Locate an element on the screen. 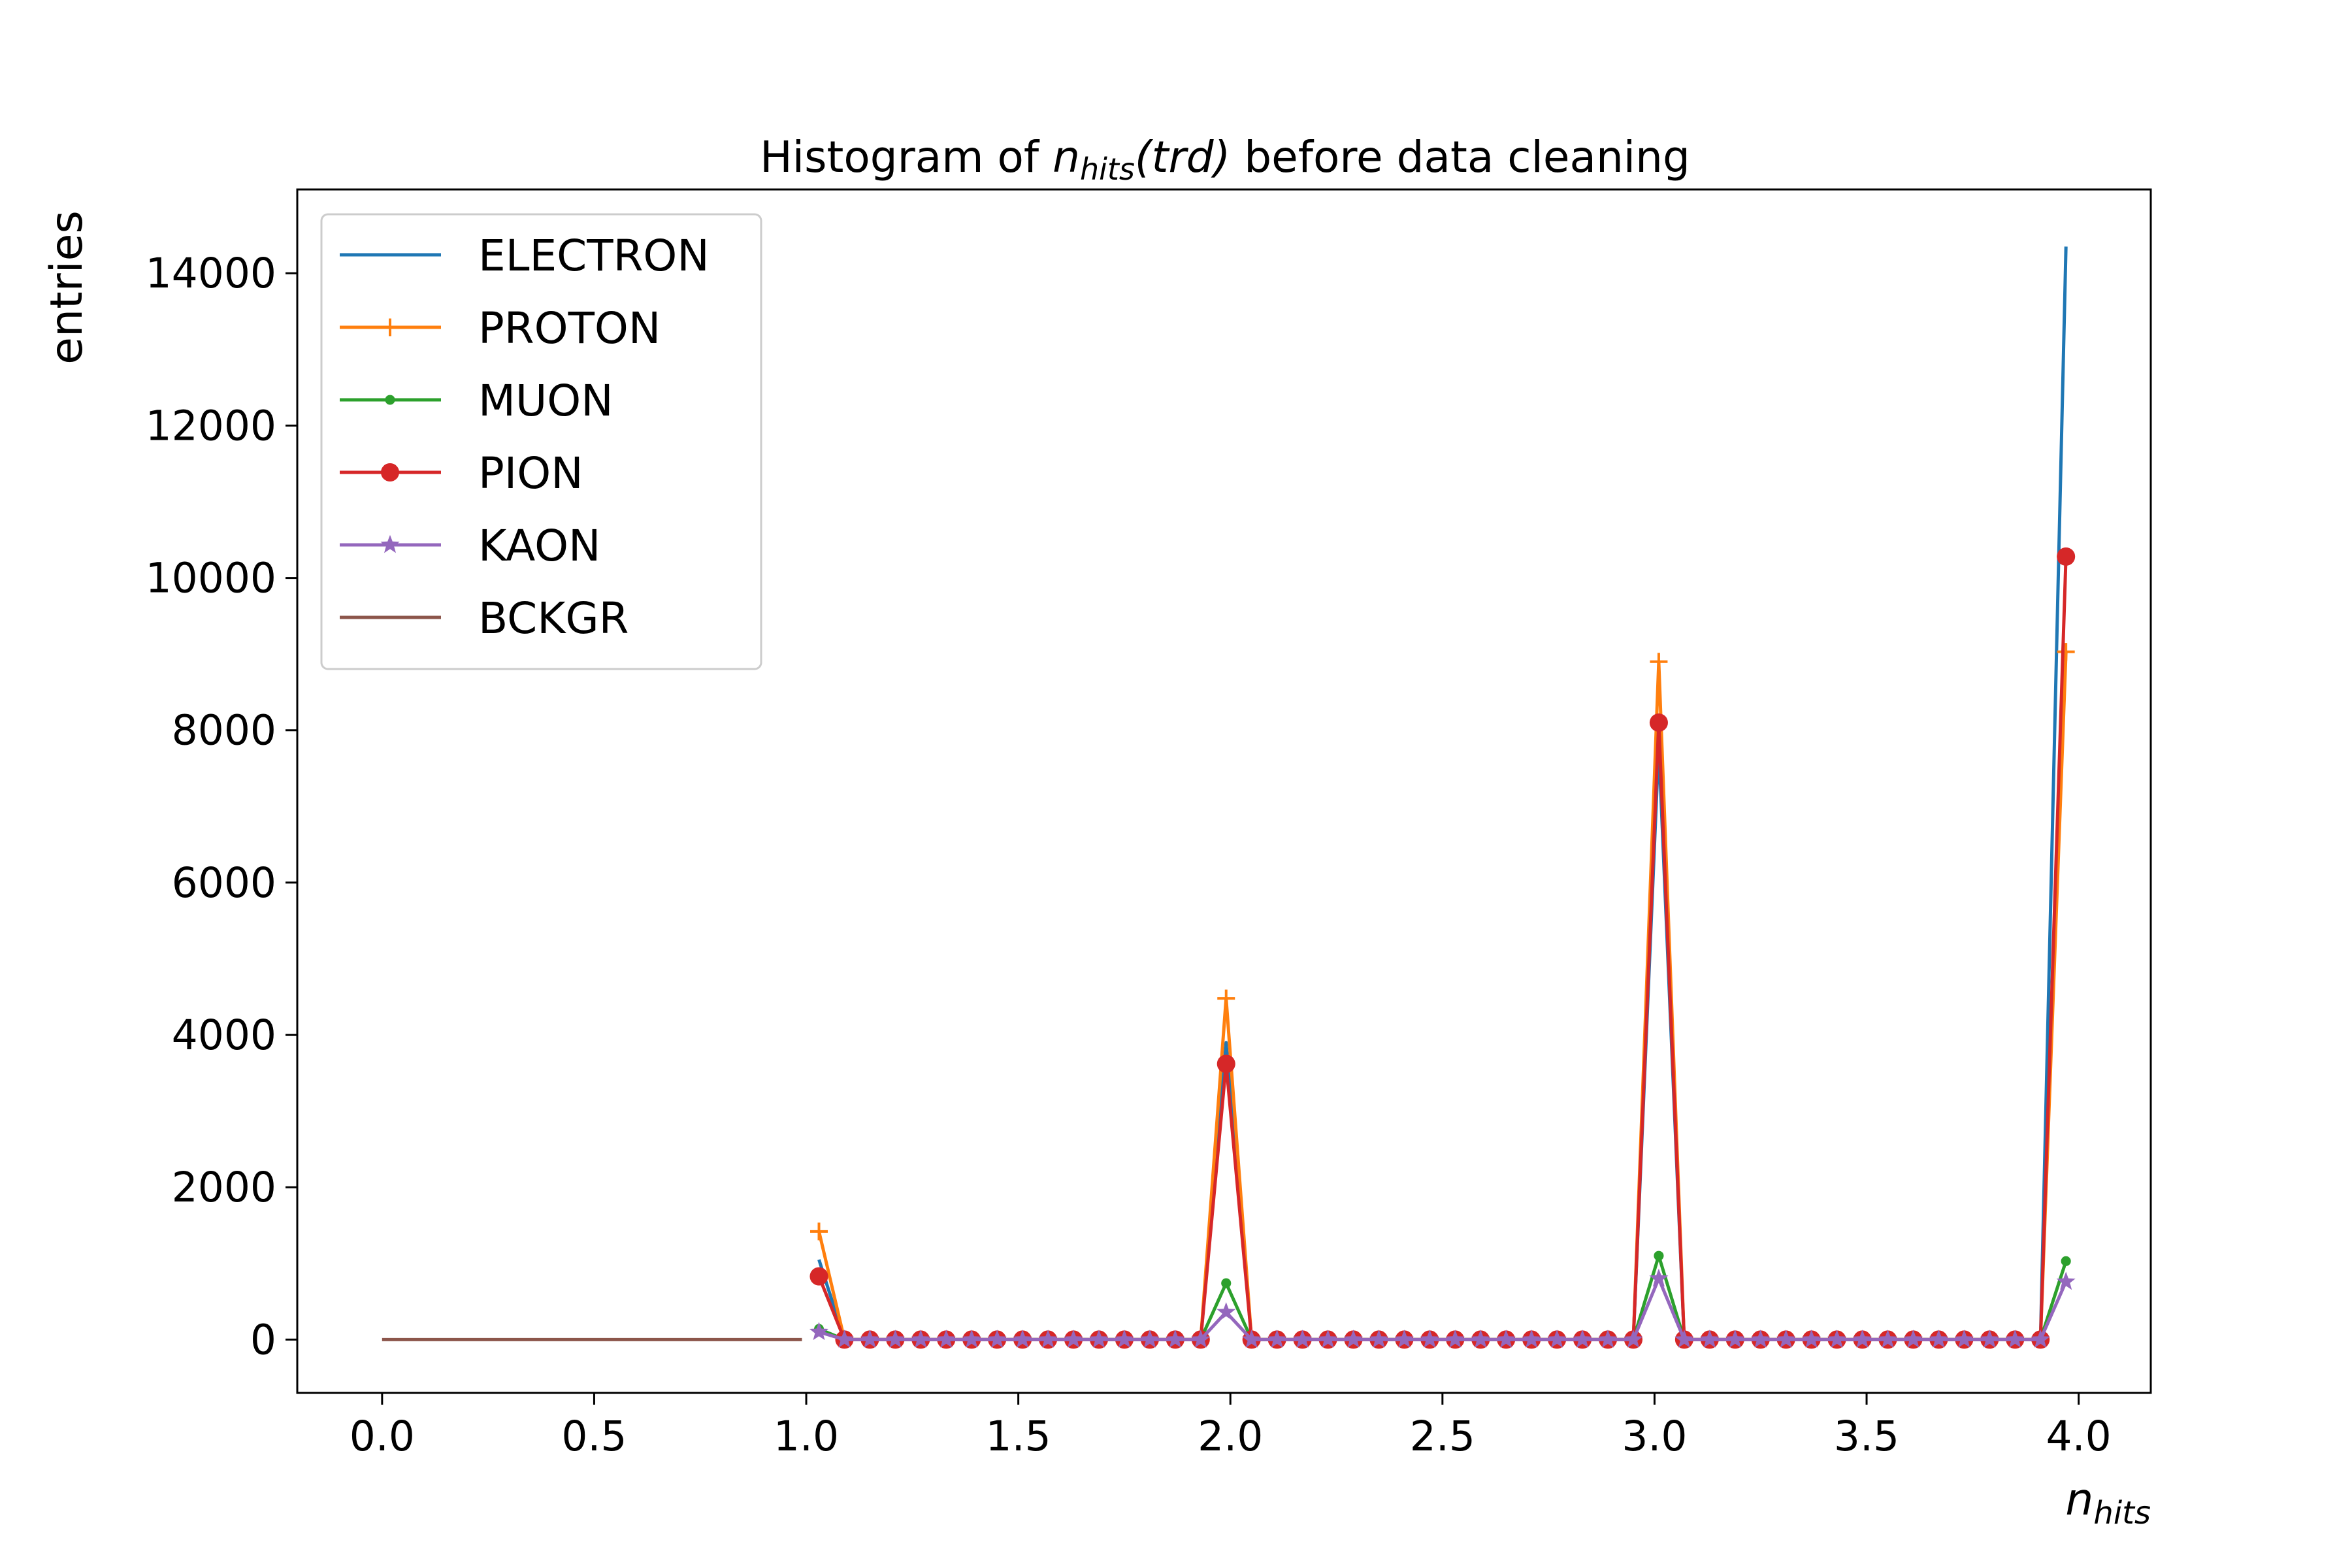 The image size is (2352, 1568). legend-item-bckgr: BCKGR is located at coordinates (484, 618).